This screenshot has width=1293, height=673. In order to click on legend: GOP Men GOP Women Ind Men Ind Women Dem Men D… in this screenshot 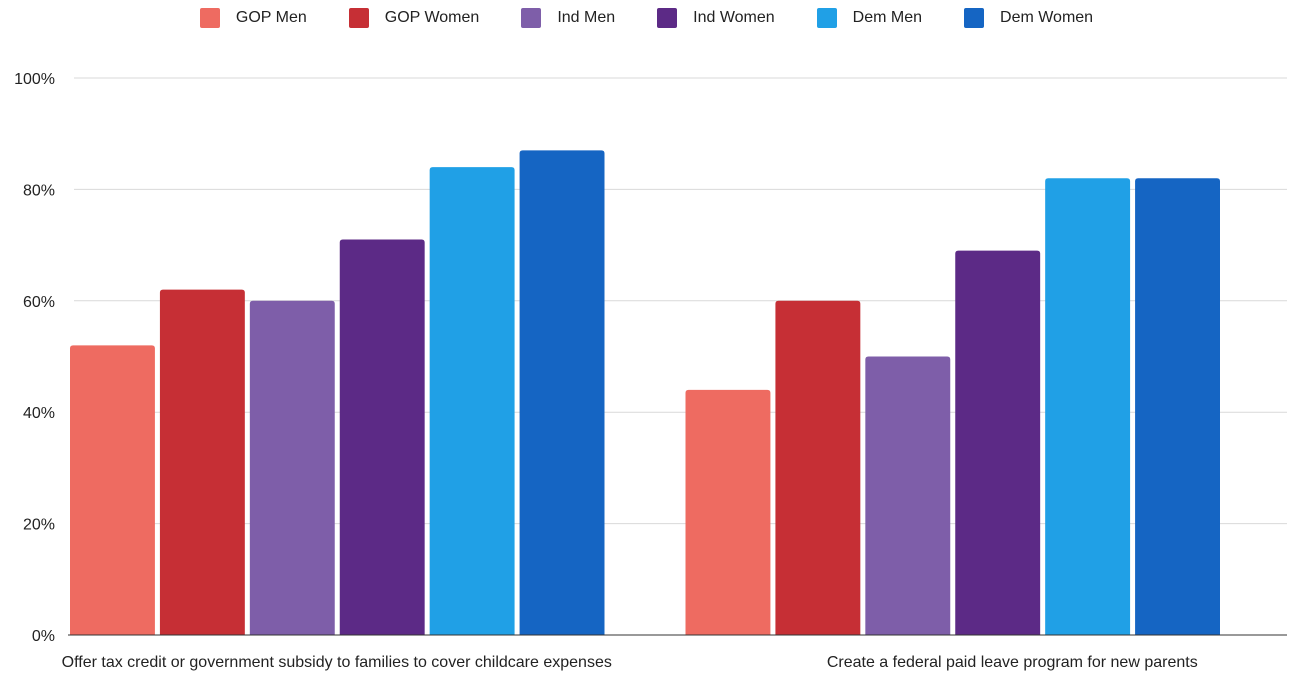, I will do `click(646, 18)`.